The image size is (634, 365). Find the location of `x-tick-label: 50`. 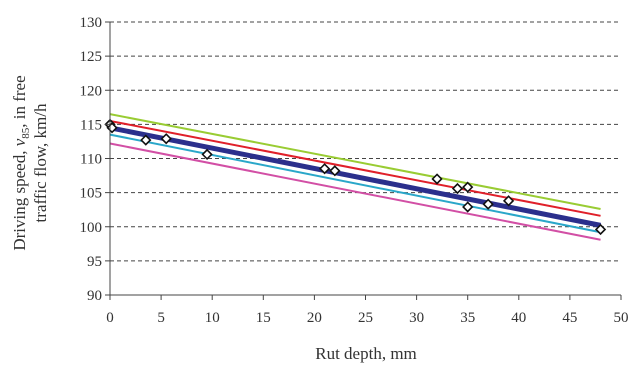

x-tick-label: 50 is located at coordinates (621, 318).